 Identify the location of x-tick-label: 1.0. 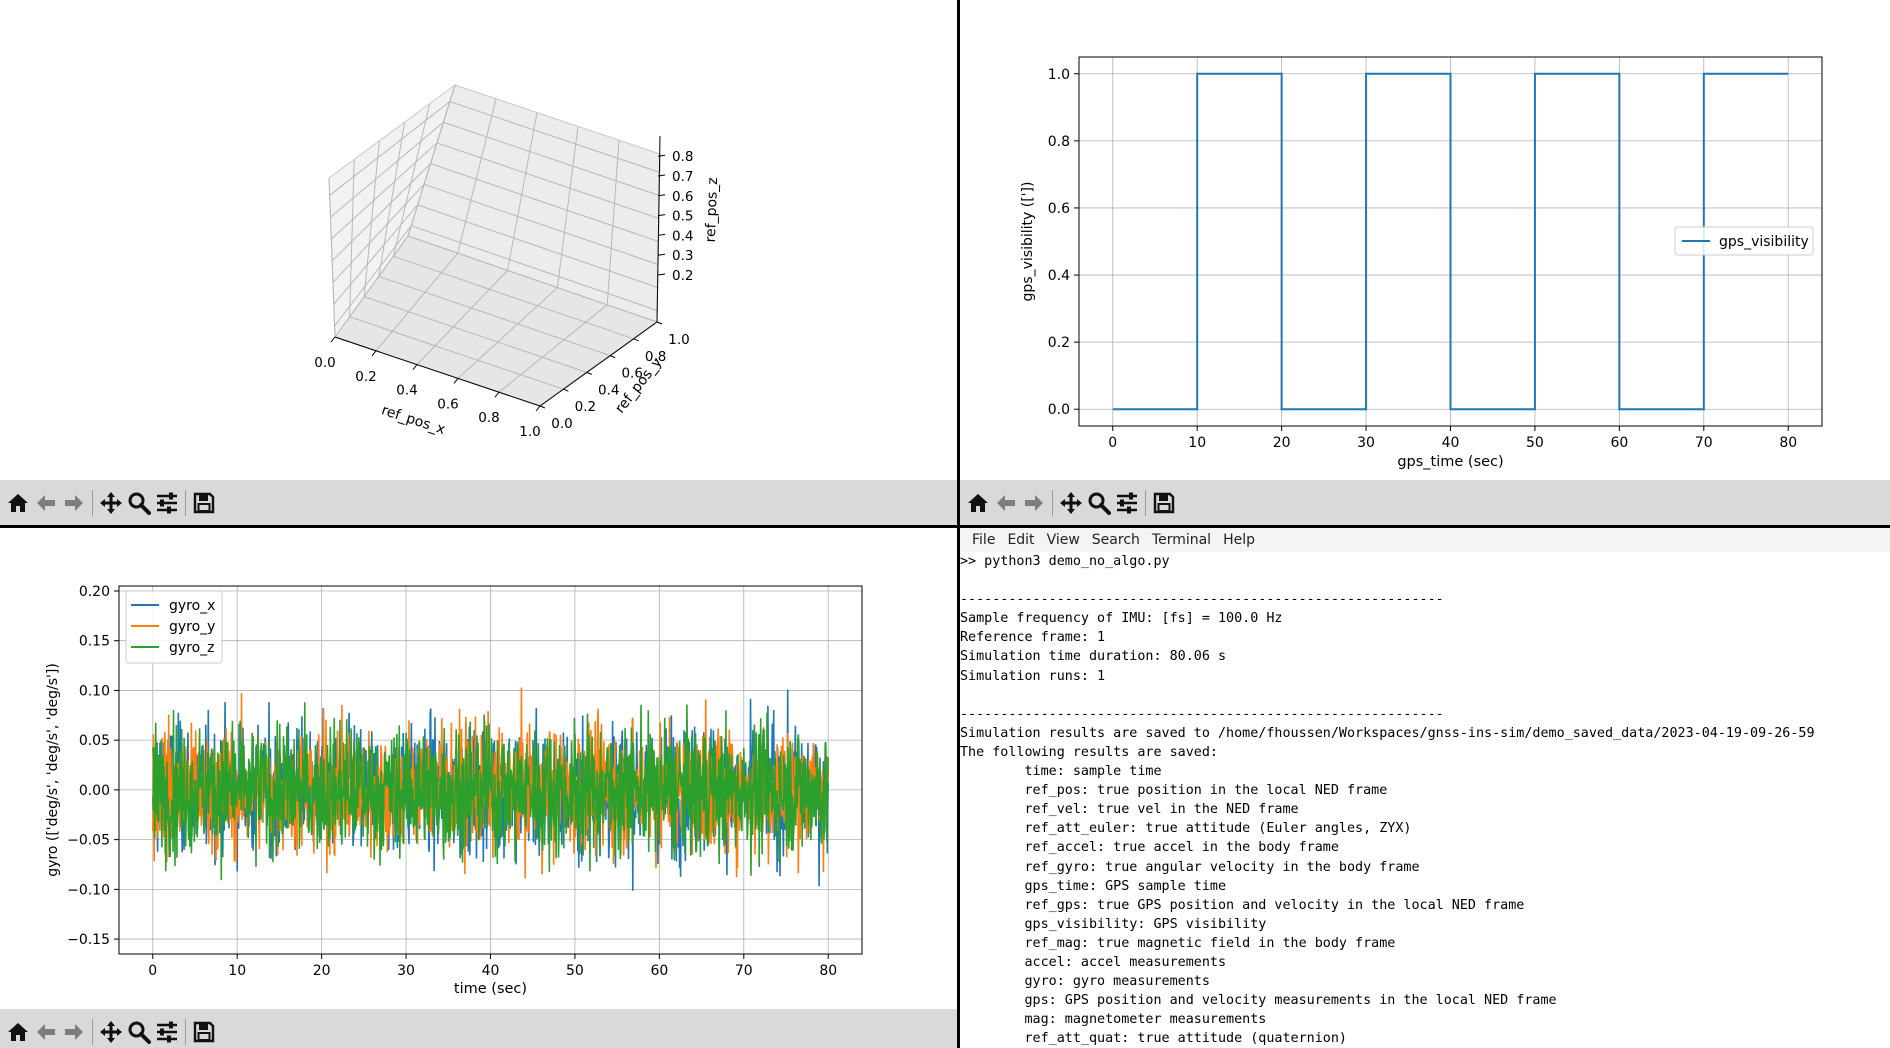
(529, 432).